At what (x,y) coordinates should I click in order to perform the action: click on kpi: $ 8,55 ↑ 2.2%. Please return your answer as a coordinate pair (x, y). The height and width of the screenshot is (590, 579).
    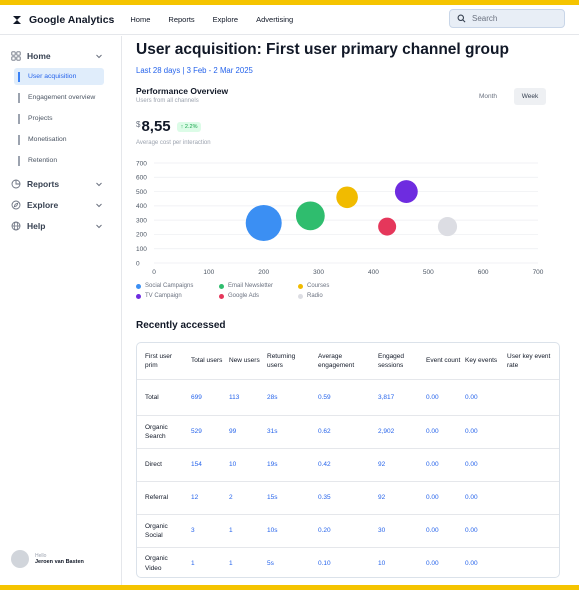
    Looking at the image, I should click on (169, 126).